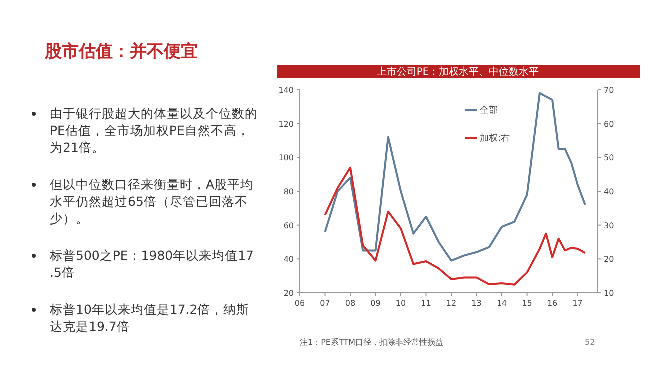  Describe the element at coordinates (286, 124) in the screenshot. I see `y-tick-label: 120` at that location.